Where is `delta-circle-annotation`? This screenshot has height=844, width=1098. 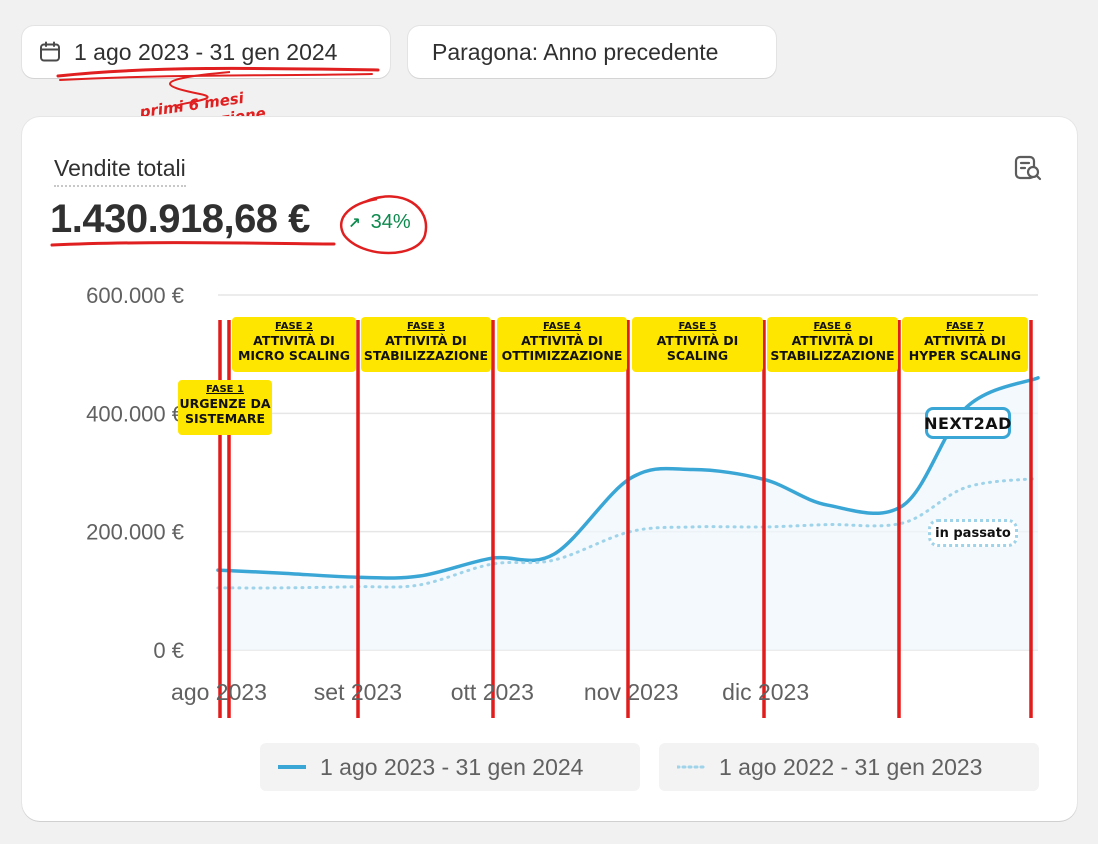
delta-circle-annotation is located at coordinates (384, 225).